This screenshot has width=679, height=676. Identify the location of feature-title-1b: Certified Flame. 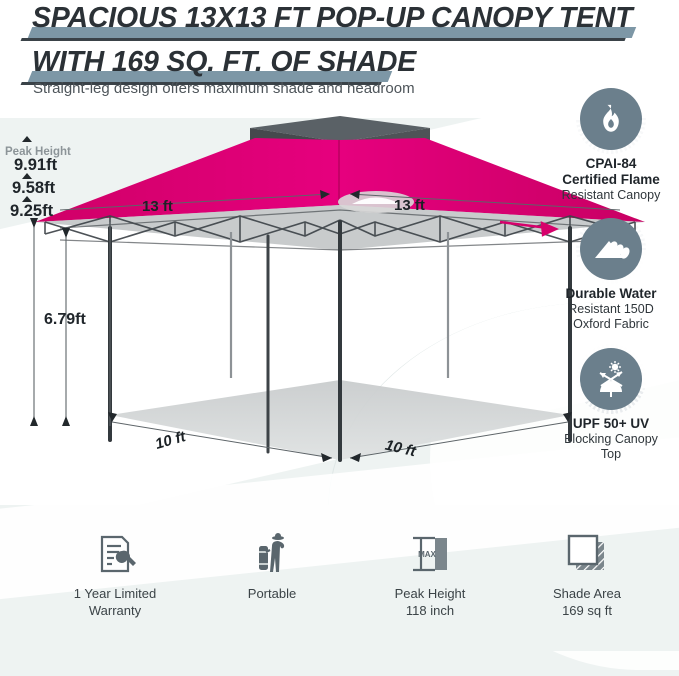
(611, 179).